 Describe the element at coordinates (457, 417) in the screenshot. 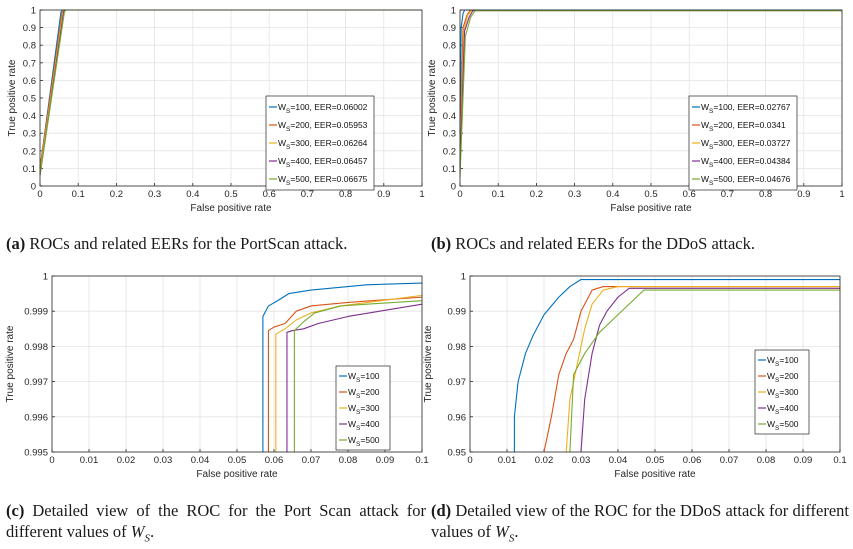

I see `y-tick-label: 0.96` at that location.